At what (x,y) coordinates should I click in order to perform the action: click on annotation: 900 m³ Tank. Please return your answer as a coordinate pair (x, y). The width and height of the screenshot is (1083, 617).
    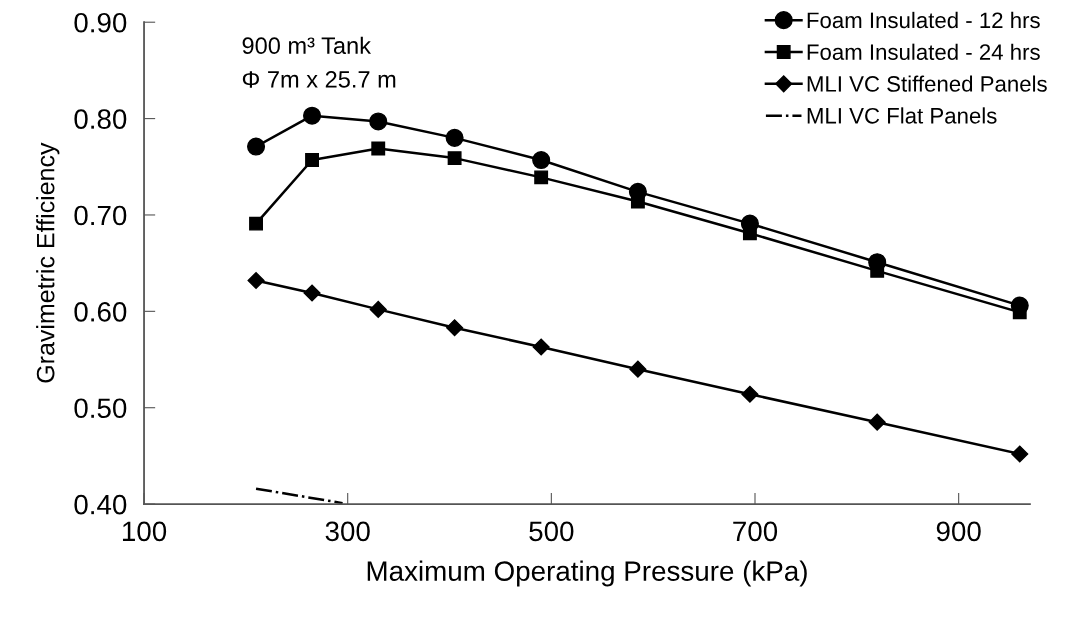
    Looking at the image, I should click on (307, 45).